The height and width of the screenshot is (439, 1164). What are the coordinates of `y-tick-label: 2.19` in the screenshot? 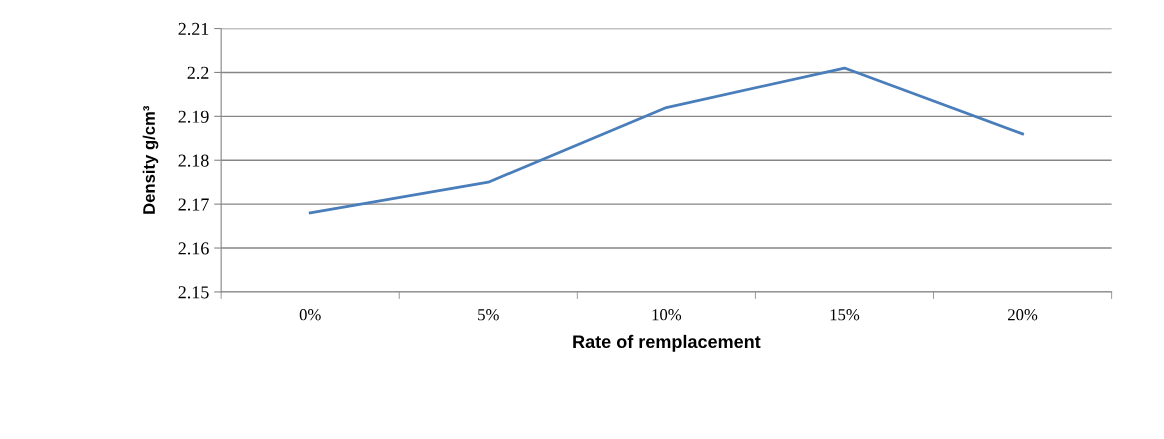 It's located at (193, 116).